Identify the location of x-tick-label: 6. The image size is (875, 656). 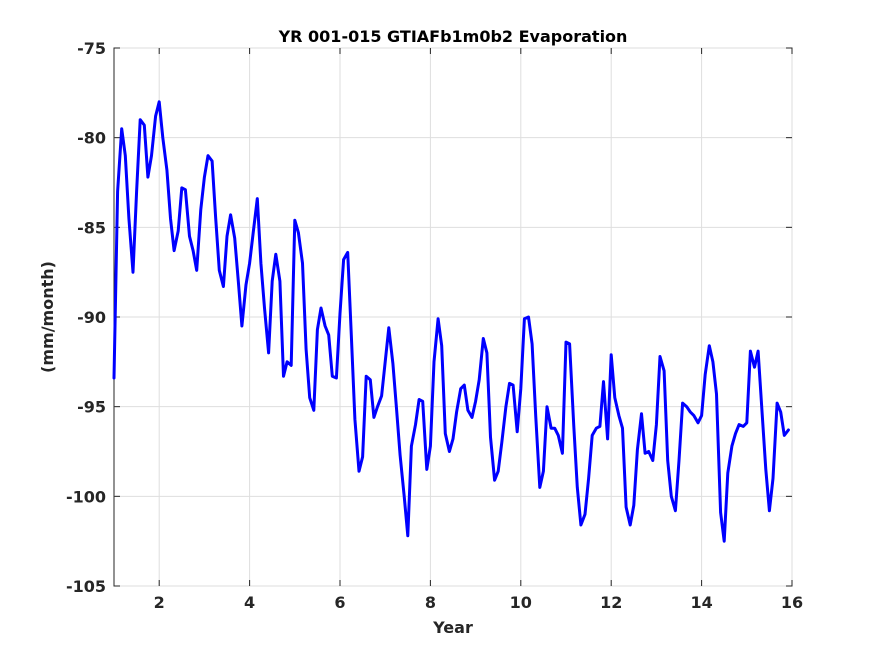
(339, 602).